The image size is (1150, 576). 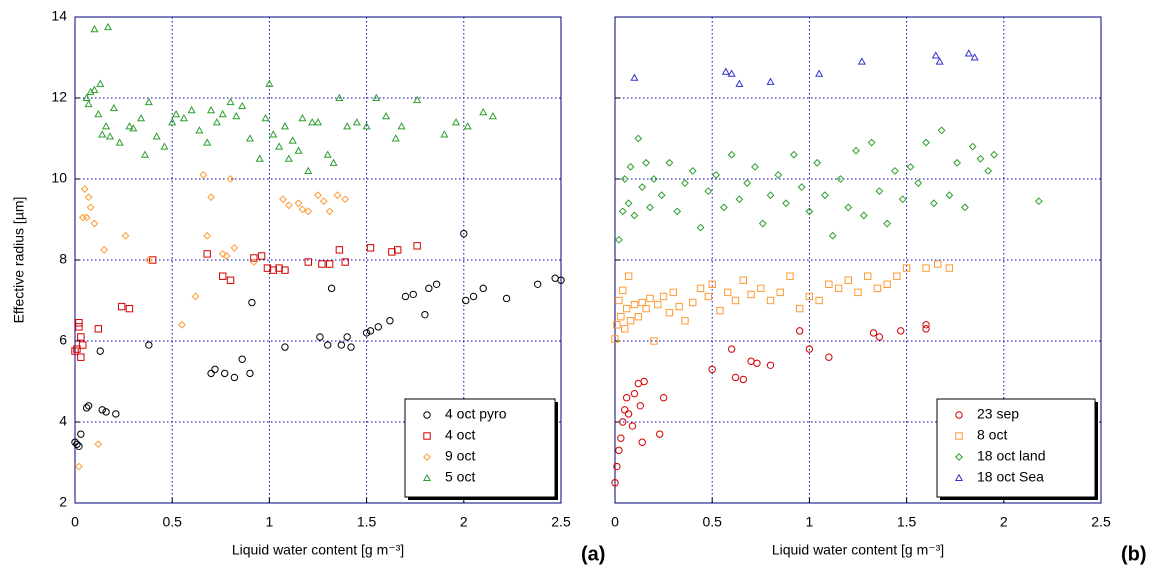 What do you see at coordinates (907, 522) in the screenshot?
I see `x-tick-label: 1.5` at bounding box center [907, 522].